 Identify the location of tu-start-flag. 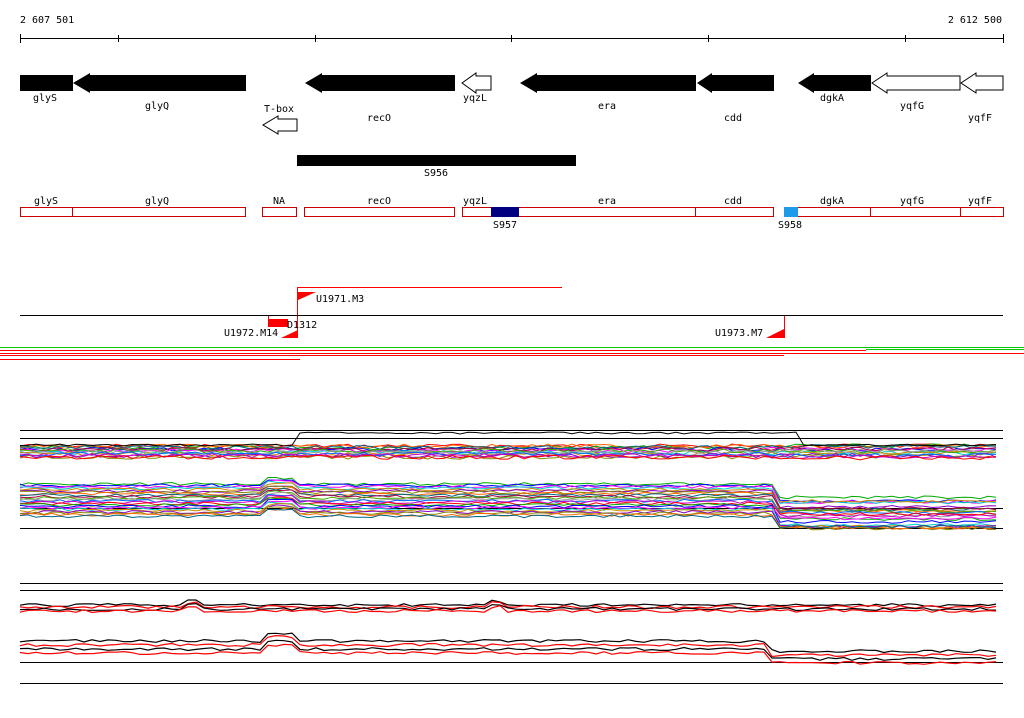
(307, 296).